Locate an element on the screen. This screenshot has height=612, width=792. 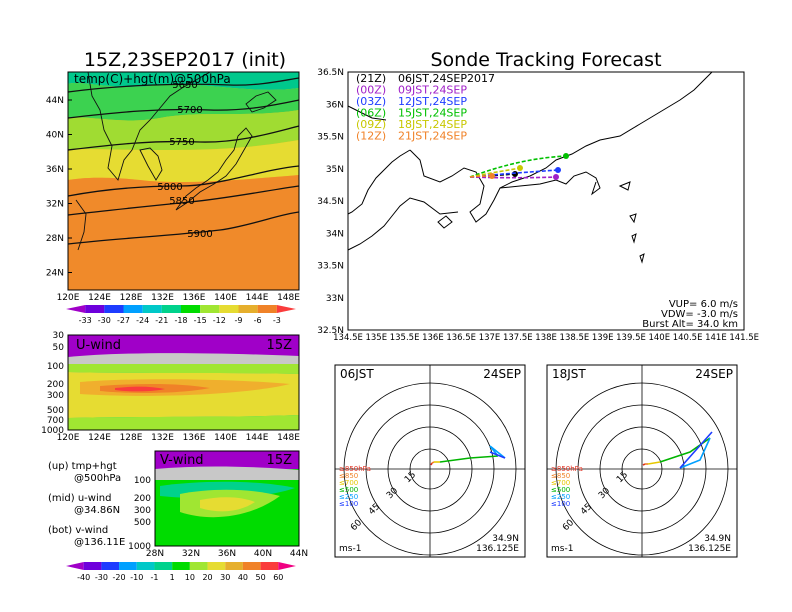
uwind-label: U-wind is located at coordinates (98, 345).